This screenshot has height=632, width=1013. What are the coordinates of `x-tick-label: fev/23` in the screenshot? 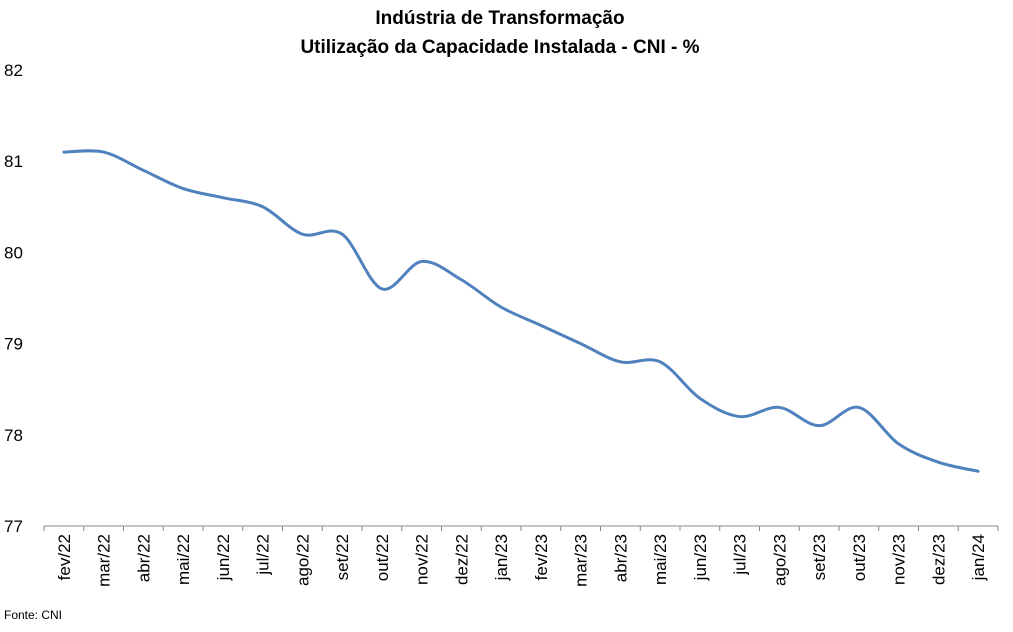 It's located at (541, 557).